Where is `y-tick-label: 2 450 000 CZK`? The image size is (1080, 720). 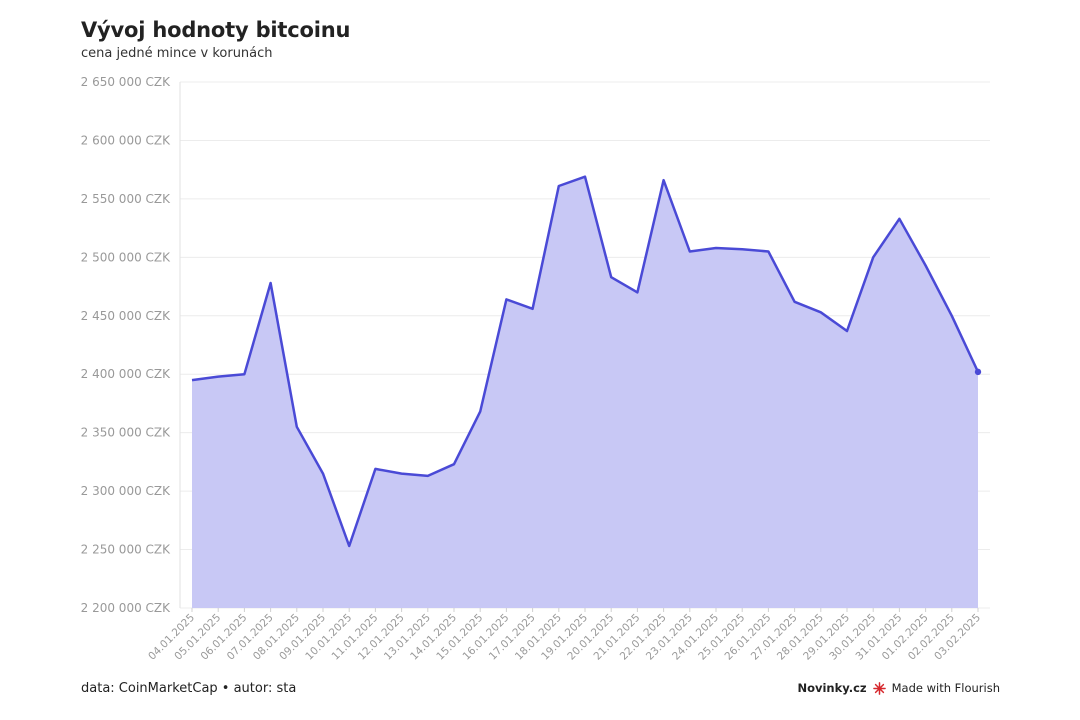 y-tick-label: 2 450 000 CZK is located at coordinates (126, 316).